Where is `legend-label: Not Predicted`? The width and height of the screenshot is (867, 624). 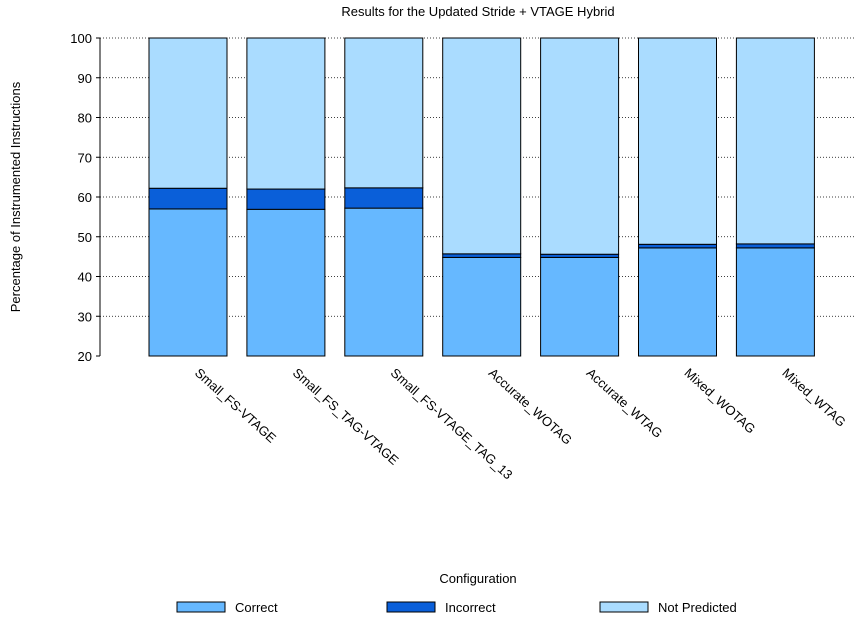
legend-label: Not Predicted is located at coordinates (697, 607).